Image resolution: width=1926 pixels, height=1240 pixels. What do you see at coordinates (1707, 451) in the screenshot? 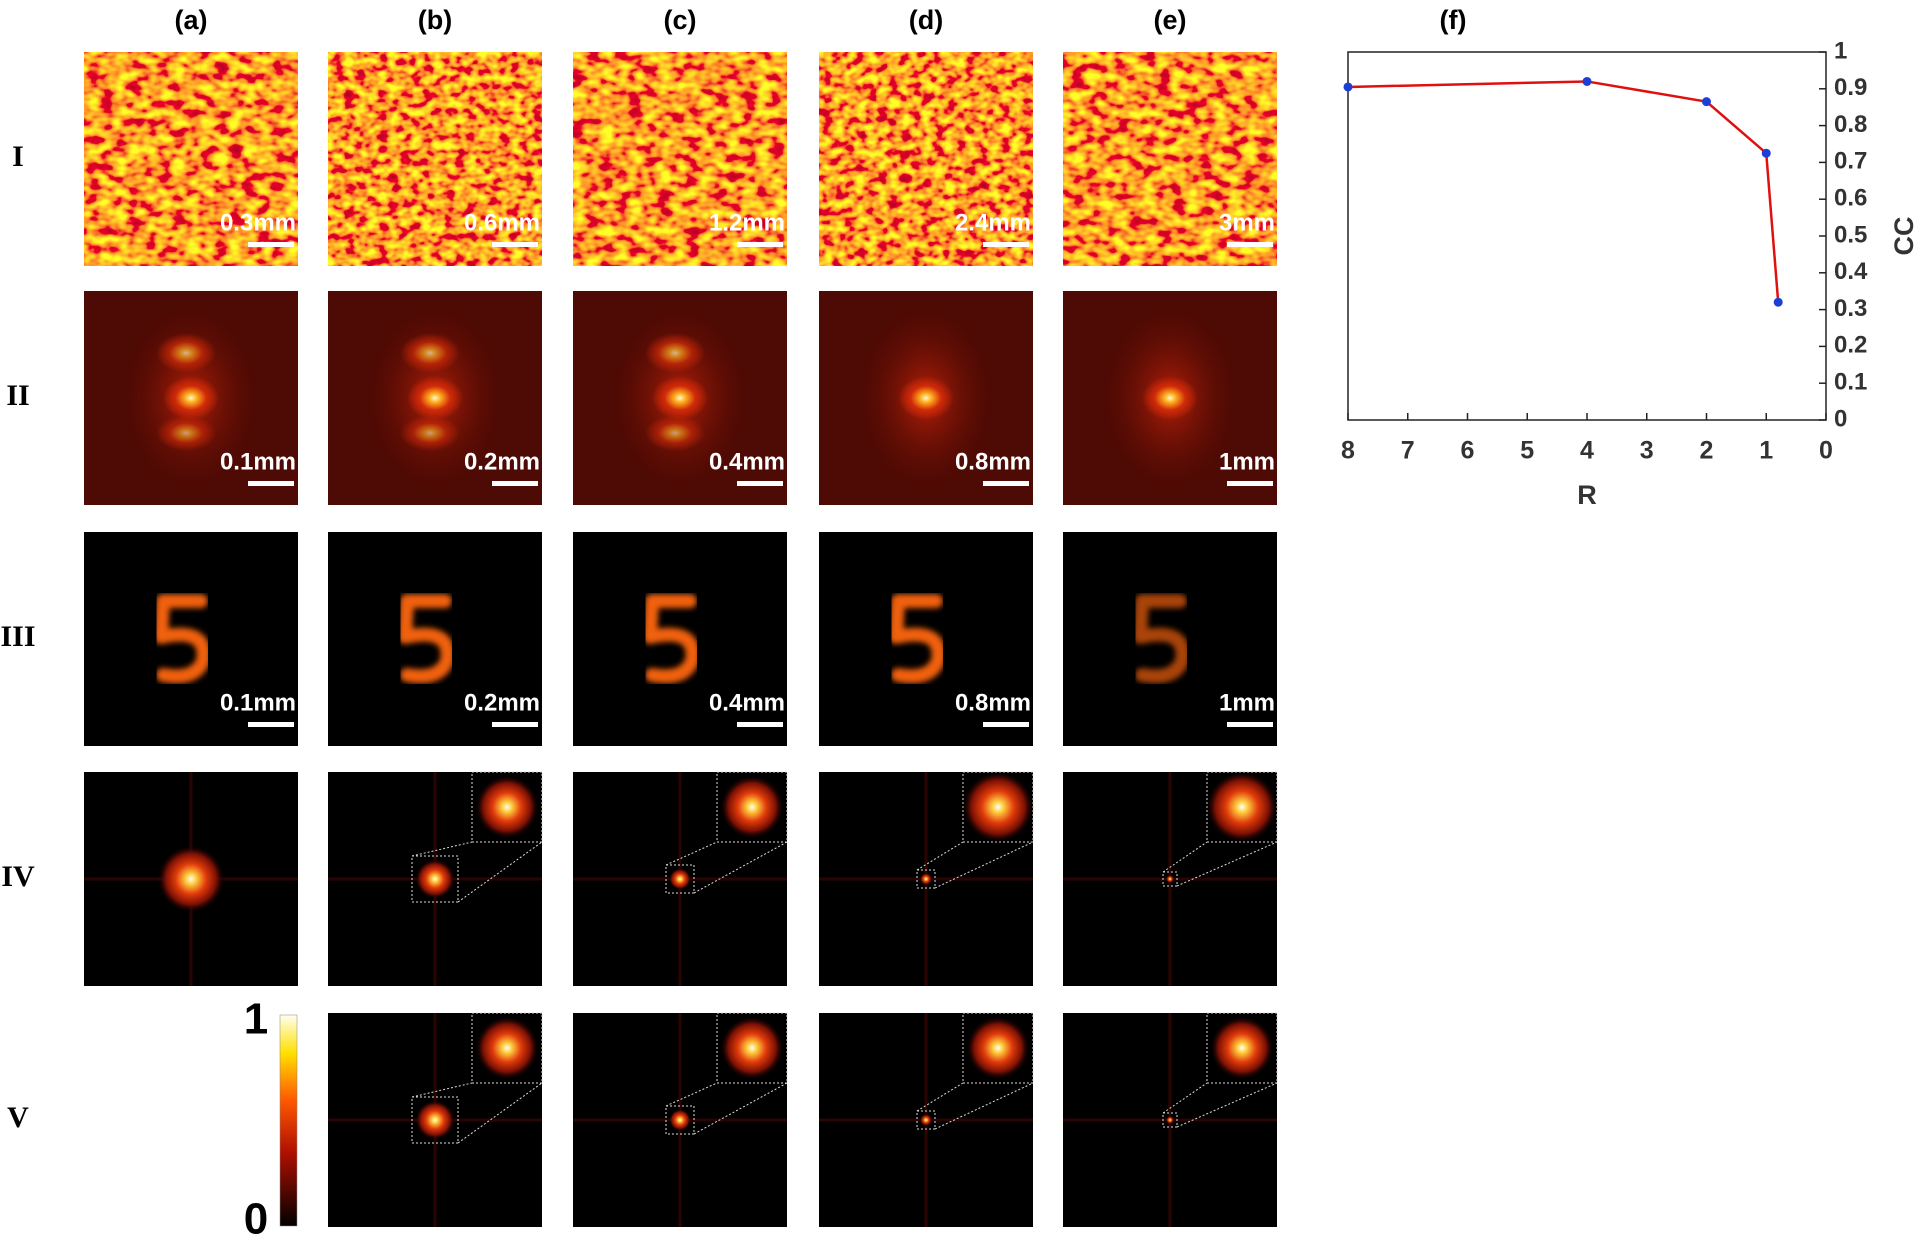
I see `x-tick-label: 2` at bounding box center [1707, 451].